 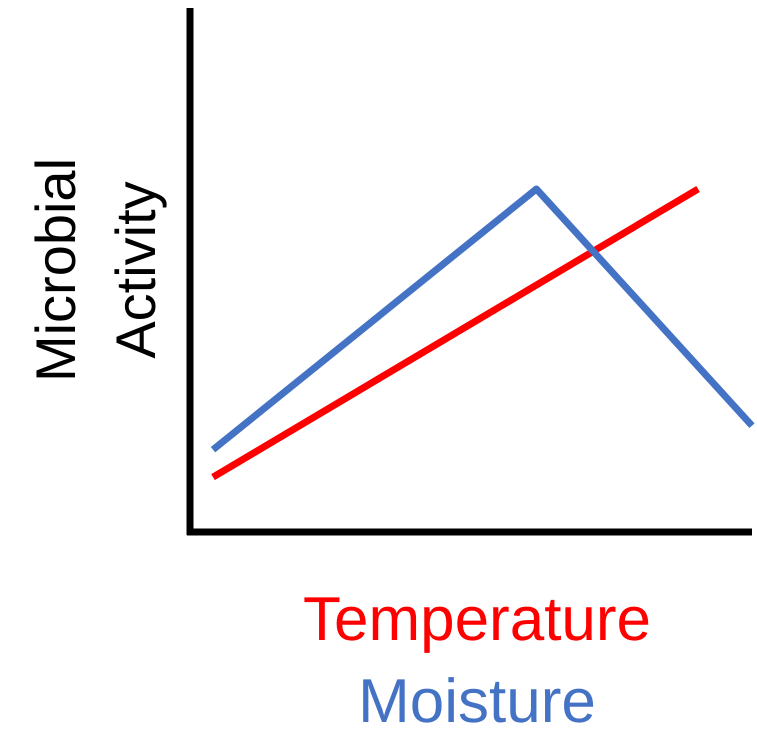 I want to click on text: Temperature, so click(x=477, y=619).